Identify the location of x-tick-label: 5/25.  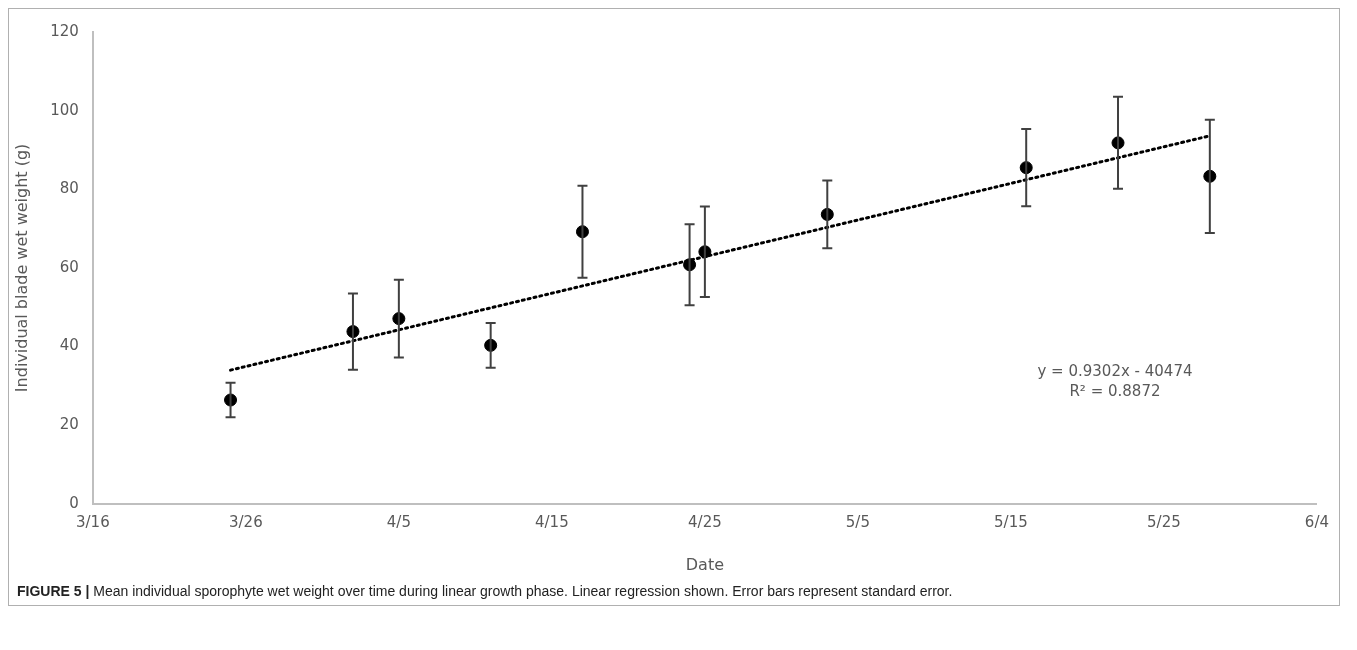
(1164, 521).